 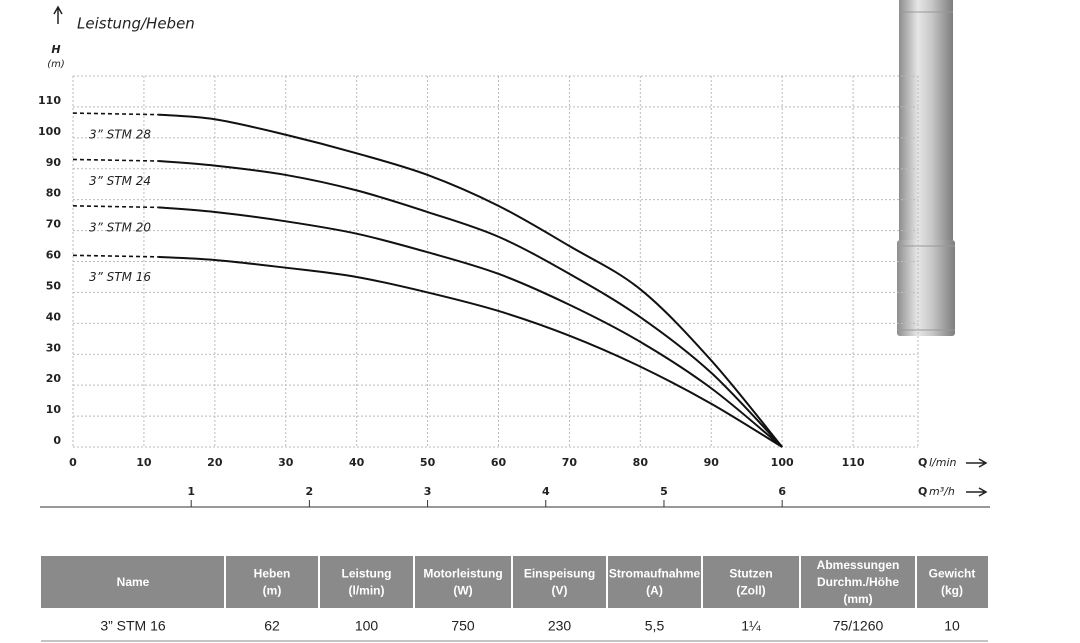 What do you see at coordinates (310, 491) in the screenshot?
I see `x2-tick-label: 2` at bounding box center [310, 491].